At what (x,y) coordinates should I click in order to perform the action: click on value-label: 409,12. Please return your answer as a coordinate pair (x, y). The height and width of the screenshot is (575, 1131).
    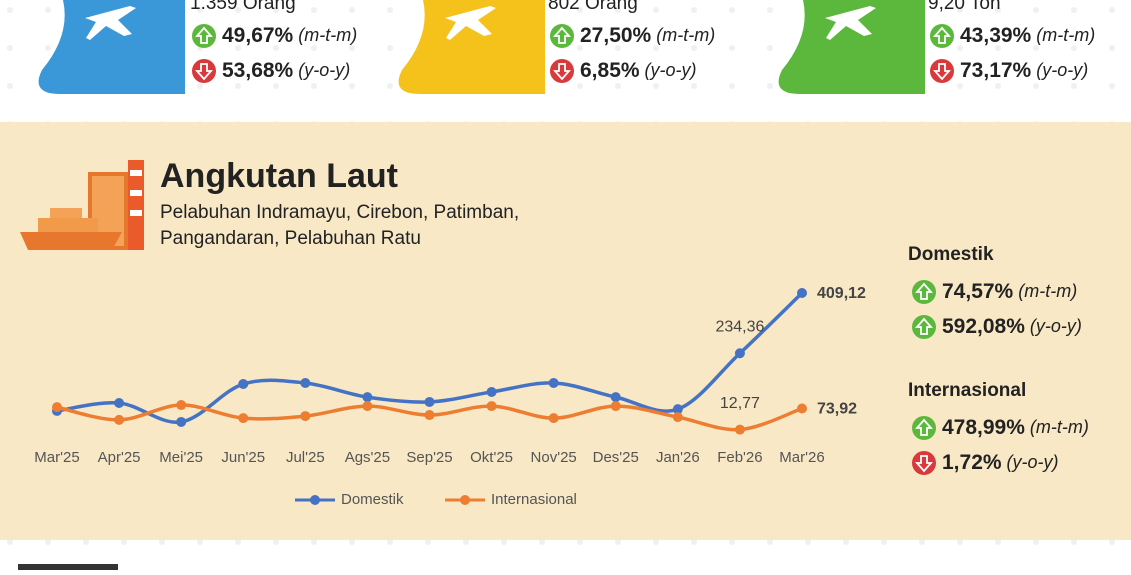
    Looking at the image, I should click on (841, 293).